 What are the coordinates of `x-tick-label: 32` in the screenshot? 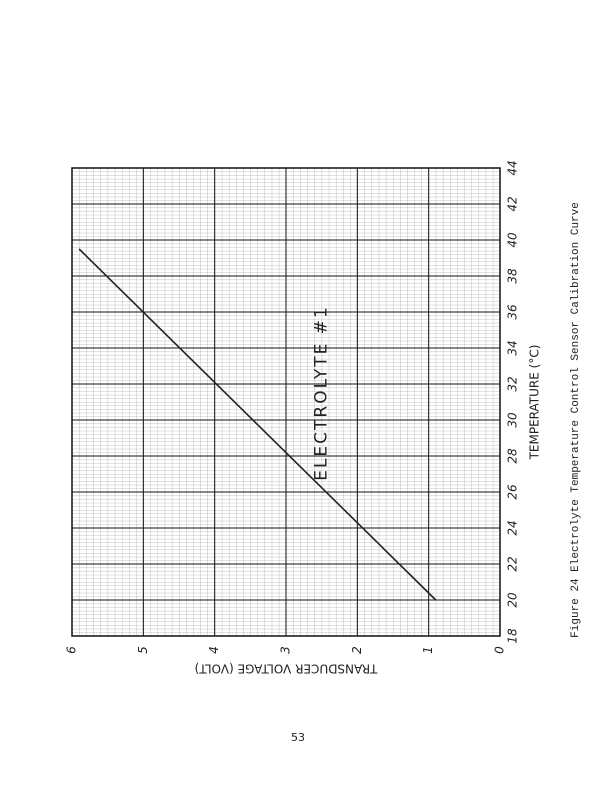 It's located at (513, 383).